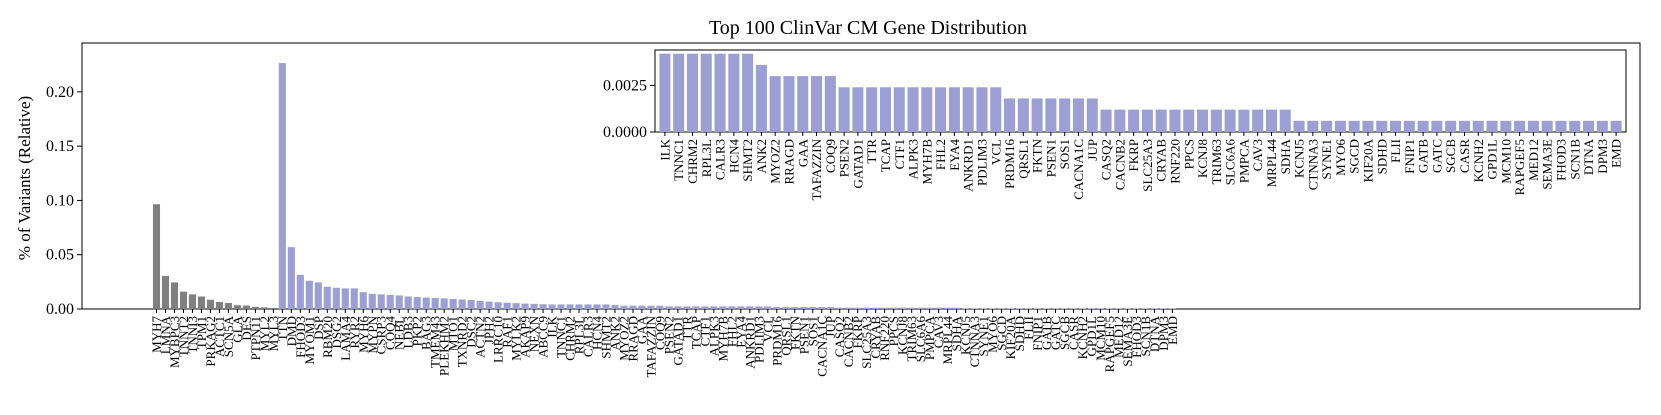 Image resolution: width=1661 pixels, height=415 pixels. Describe the element at coordinates (579, 306) in the screenshot. I see `bar-rpl3l` at that location.